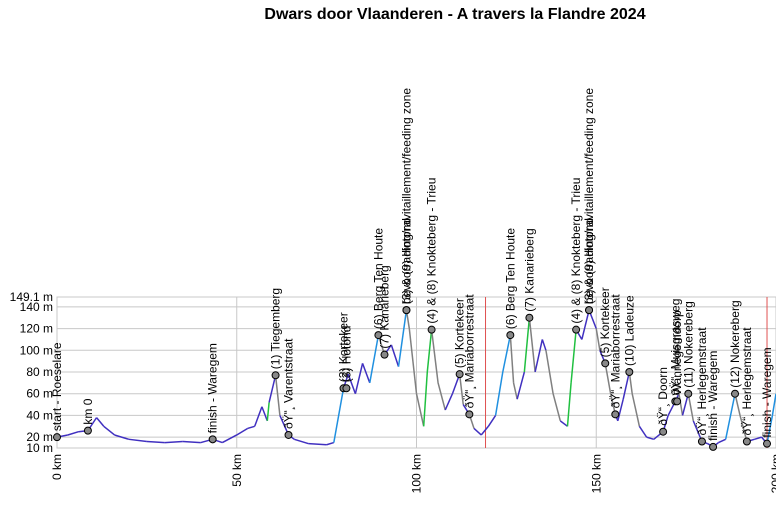 The image size is (776, 510). Describe the element at coordinates (596, 473) in the screenshot. I see `x-tick-label: 150 km` at that location.